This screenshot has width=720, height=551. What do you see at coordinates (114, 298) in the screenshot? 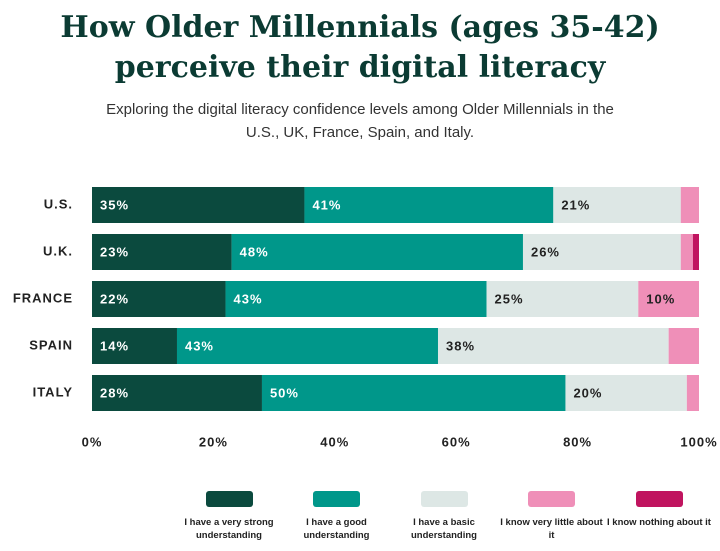
I see `value-label: 22%` at bounding box center [114, 298].